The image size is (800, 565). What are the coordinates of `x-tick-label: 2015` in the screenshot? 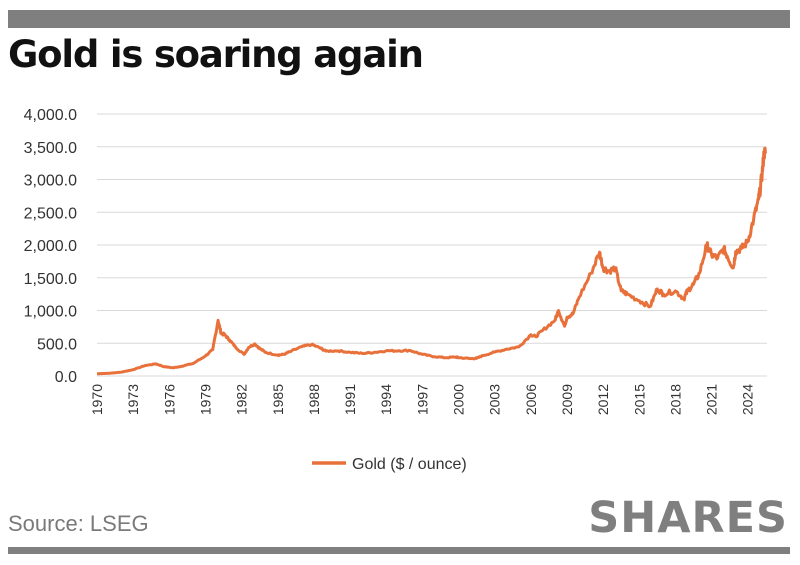 It's located at (639, 399).